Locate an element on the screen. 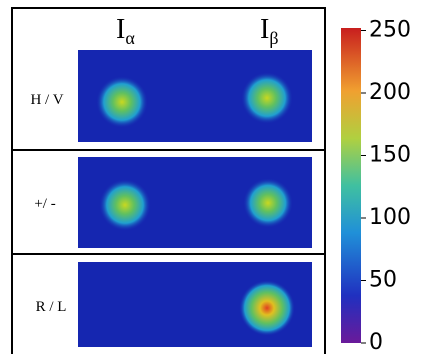 This screenshot has height=354, width=422. tick-label: 0 is located at coordinates (376, 342).